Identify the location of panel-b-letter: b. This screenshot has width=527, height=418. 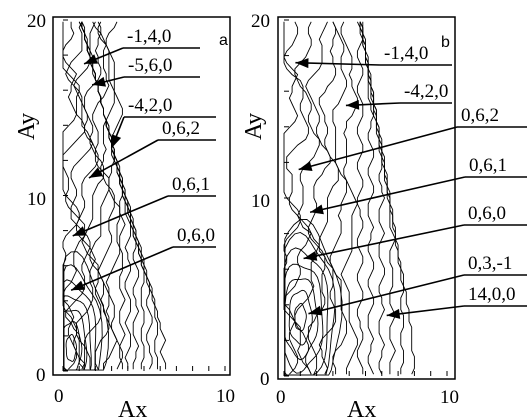
(445, 42).